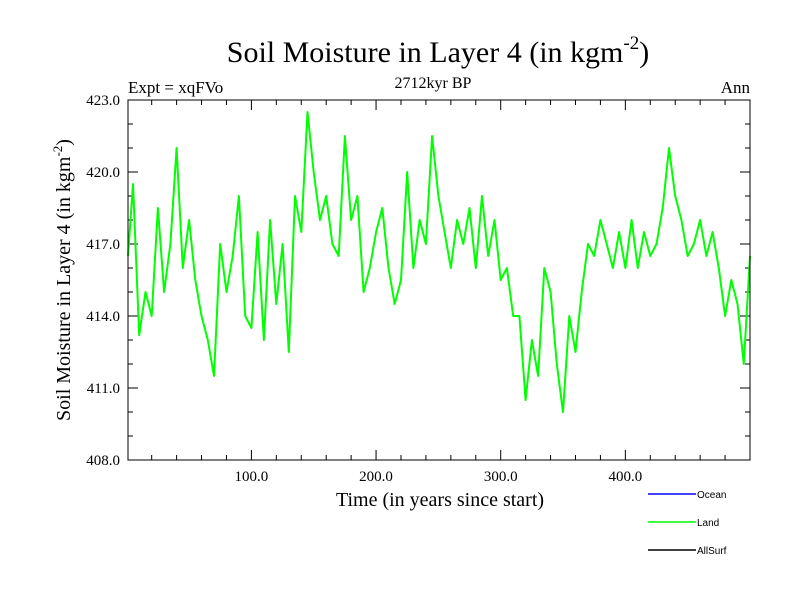 This screenshot has width=800, height=600. Describe the element at coordinates (440, 500) in the screenshot. I see `x-axis-label: Time (in years since start)` at that location.